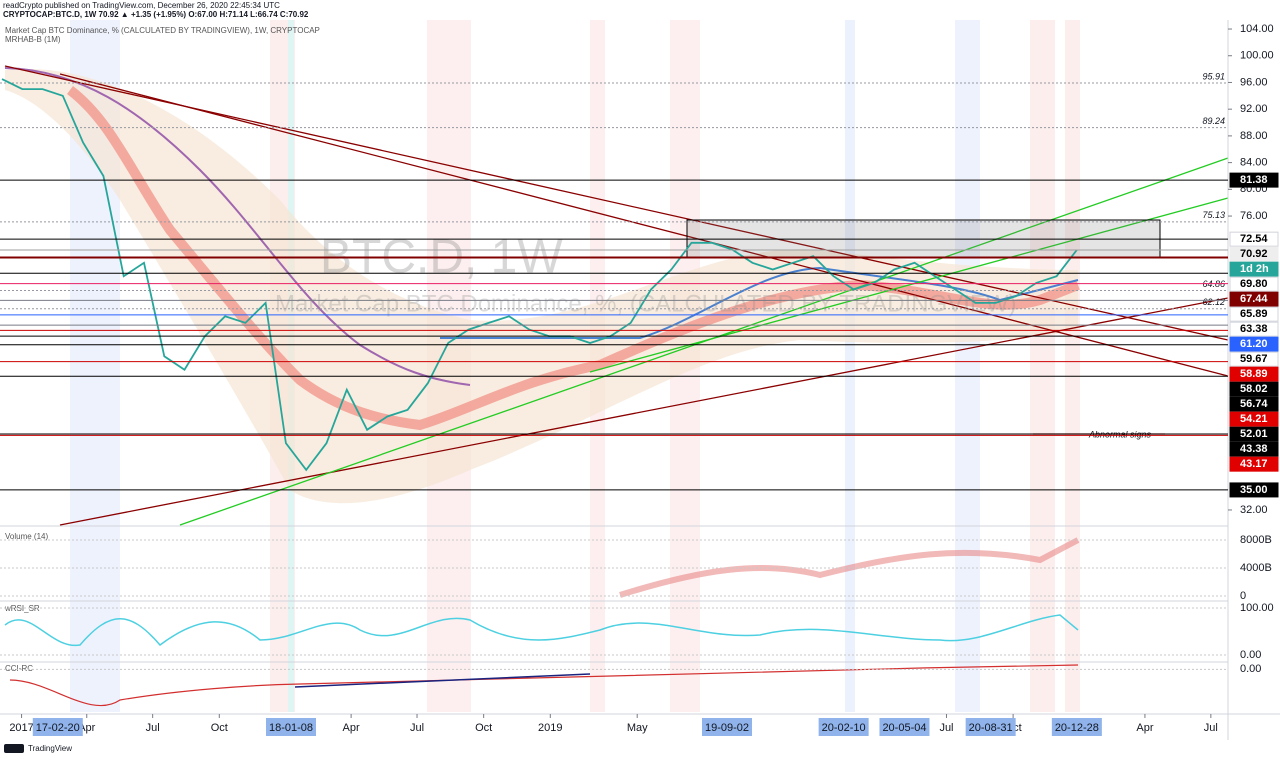 This screenshot has height=763, width=1280. Describe the element at coordinates (1254, 136) in the screenshot. I see `y-tick-label: 88.00` at that location.